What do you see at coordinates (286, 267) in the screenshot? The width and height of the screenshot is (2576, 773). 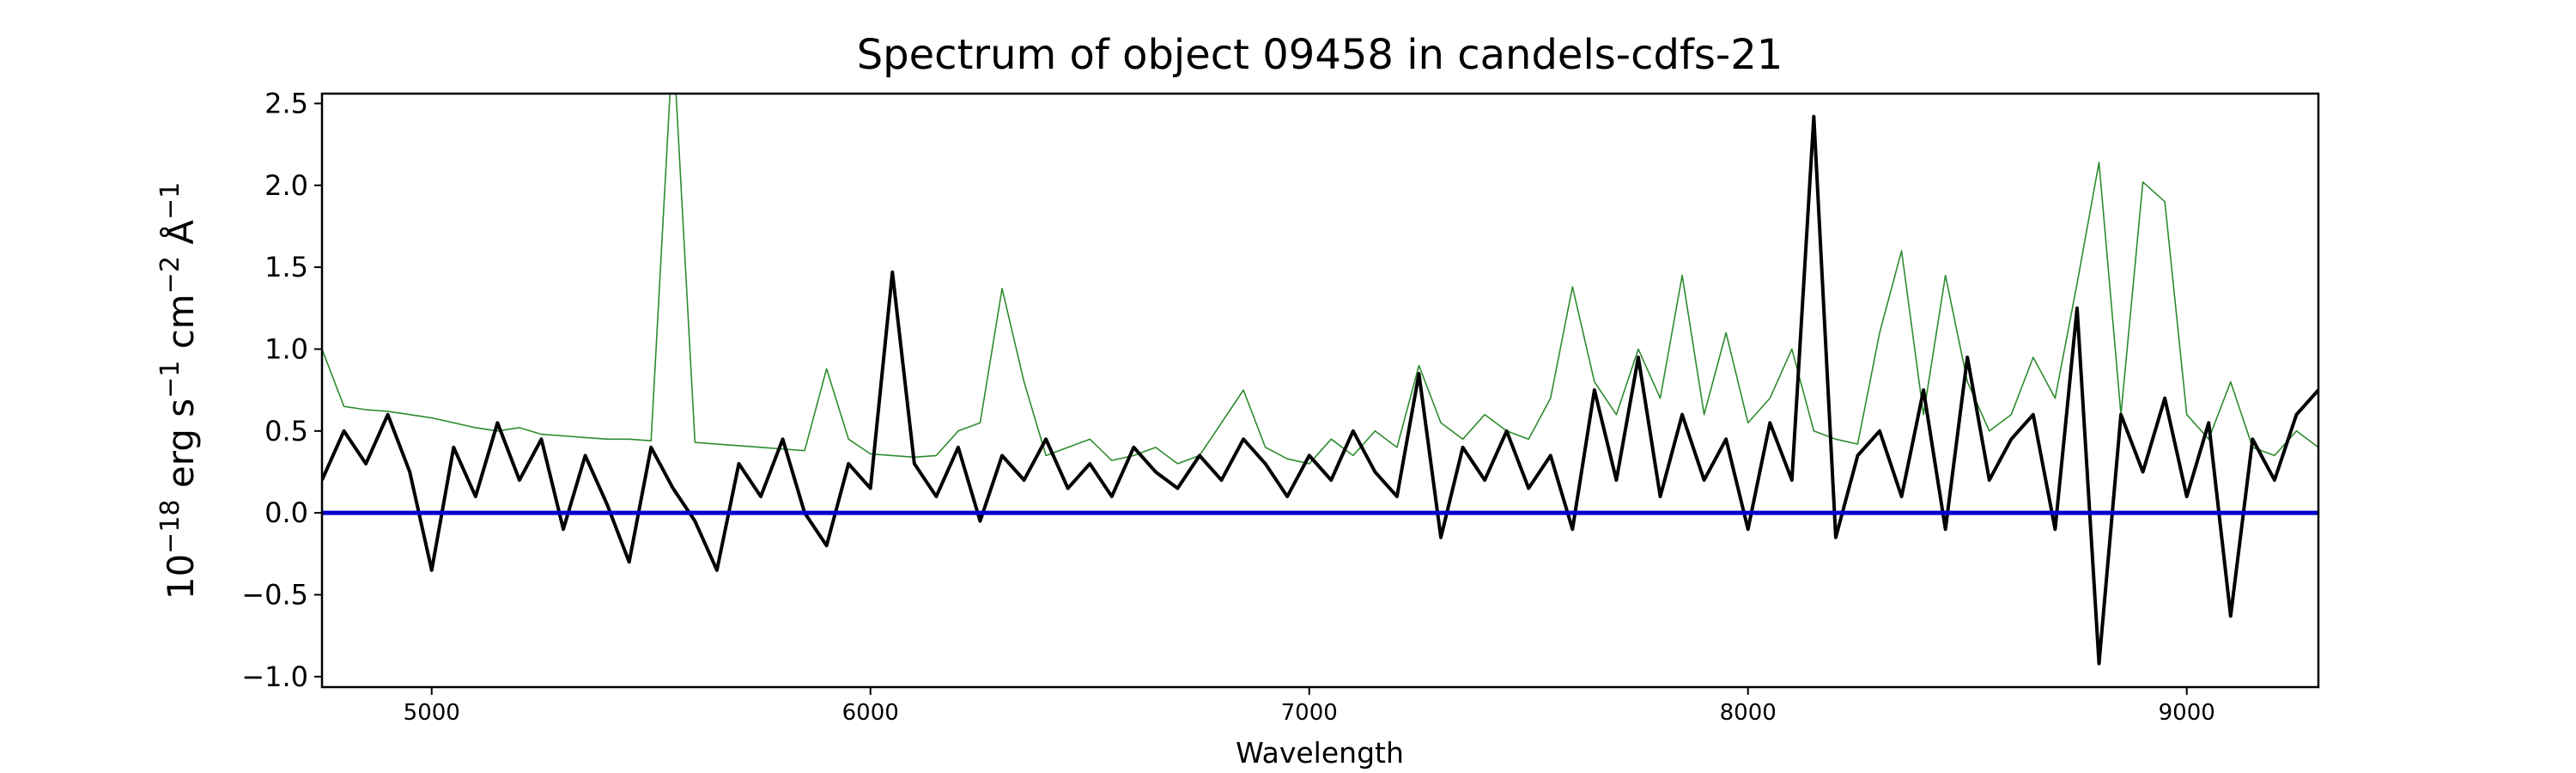 I see `y-tick-label: 1.5` at bounding box center [286, 267].